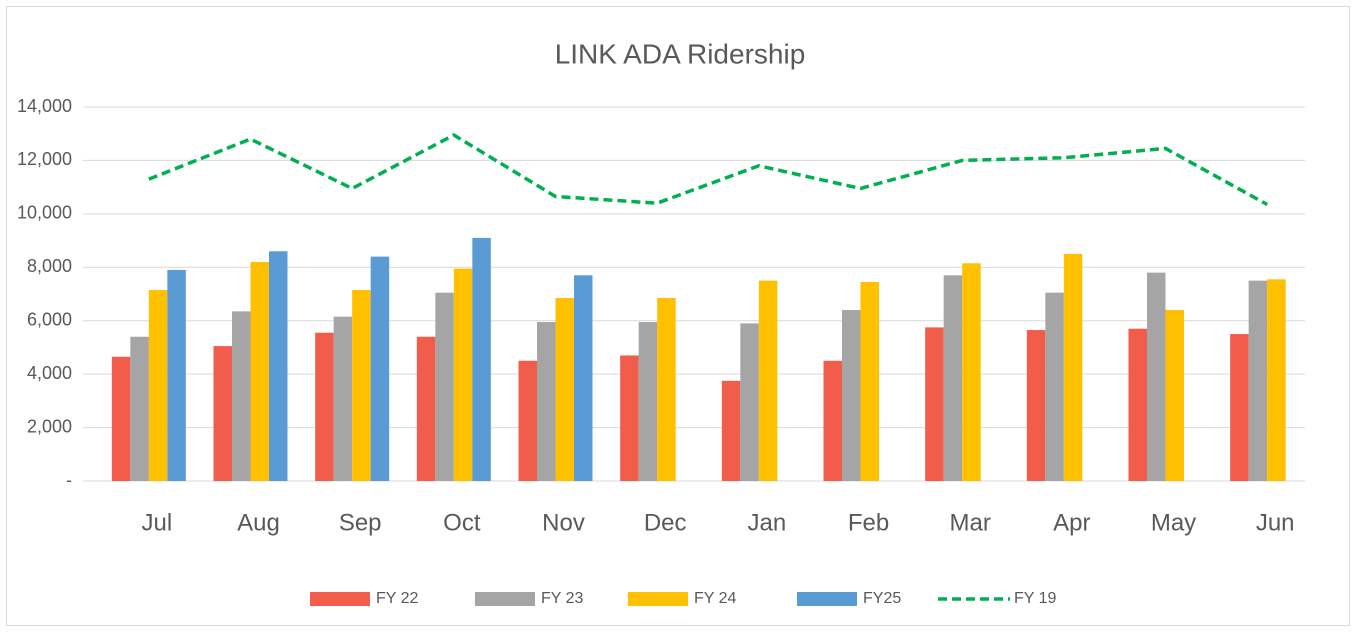 This screenshot has width=1356, height=632. Describe the element at coordinates (969, 522) in the screenshot. I see `x-tick-label: Mar` at that location.